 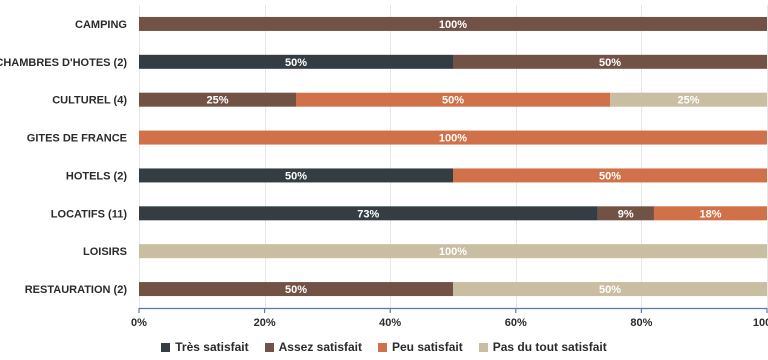 I want to click on legend-label: Peu satisfait, so click(x=427, y=347).